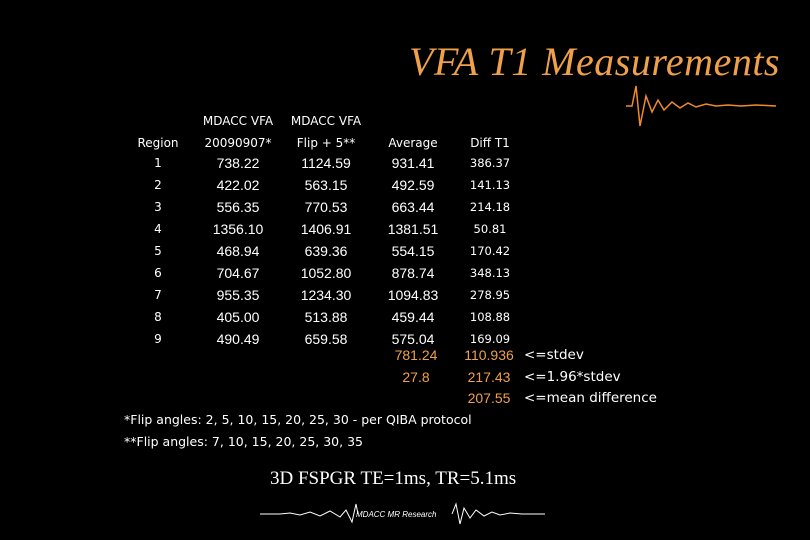 This screenshot has width=810, height=540. I want to click on table-cell: 169.09, so click(490, 339).